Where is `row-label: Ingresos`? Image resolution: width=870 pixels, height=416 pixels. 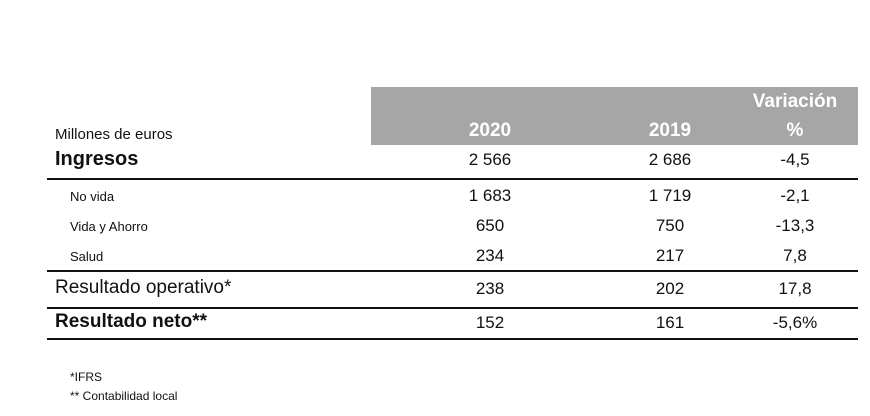
row-label: Ingresos is located at coordinates (97, 159).